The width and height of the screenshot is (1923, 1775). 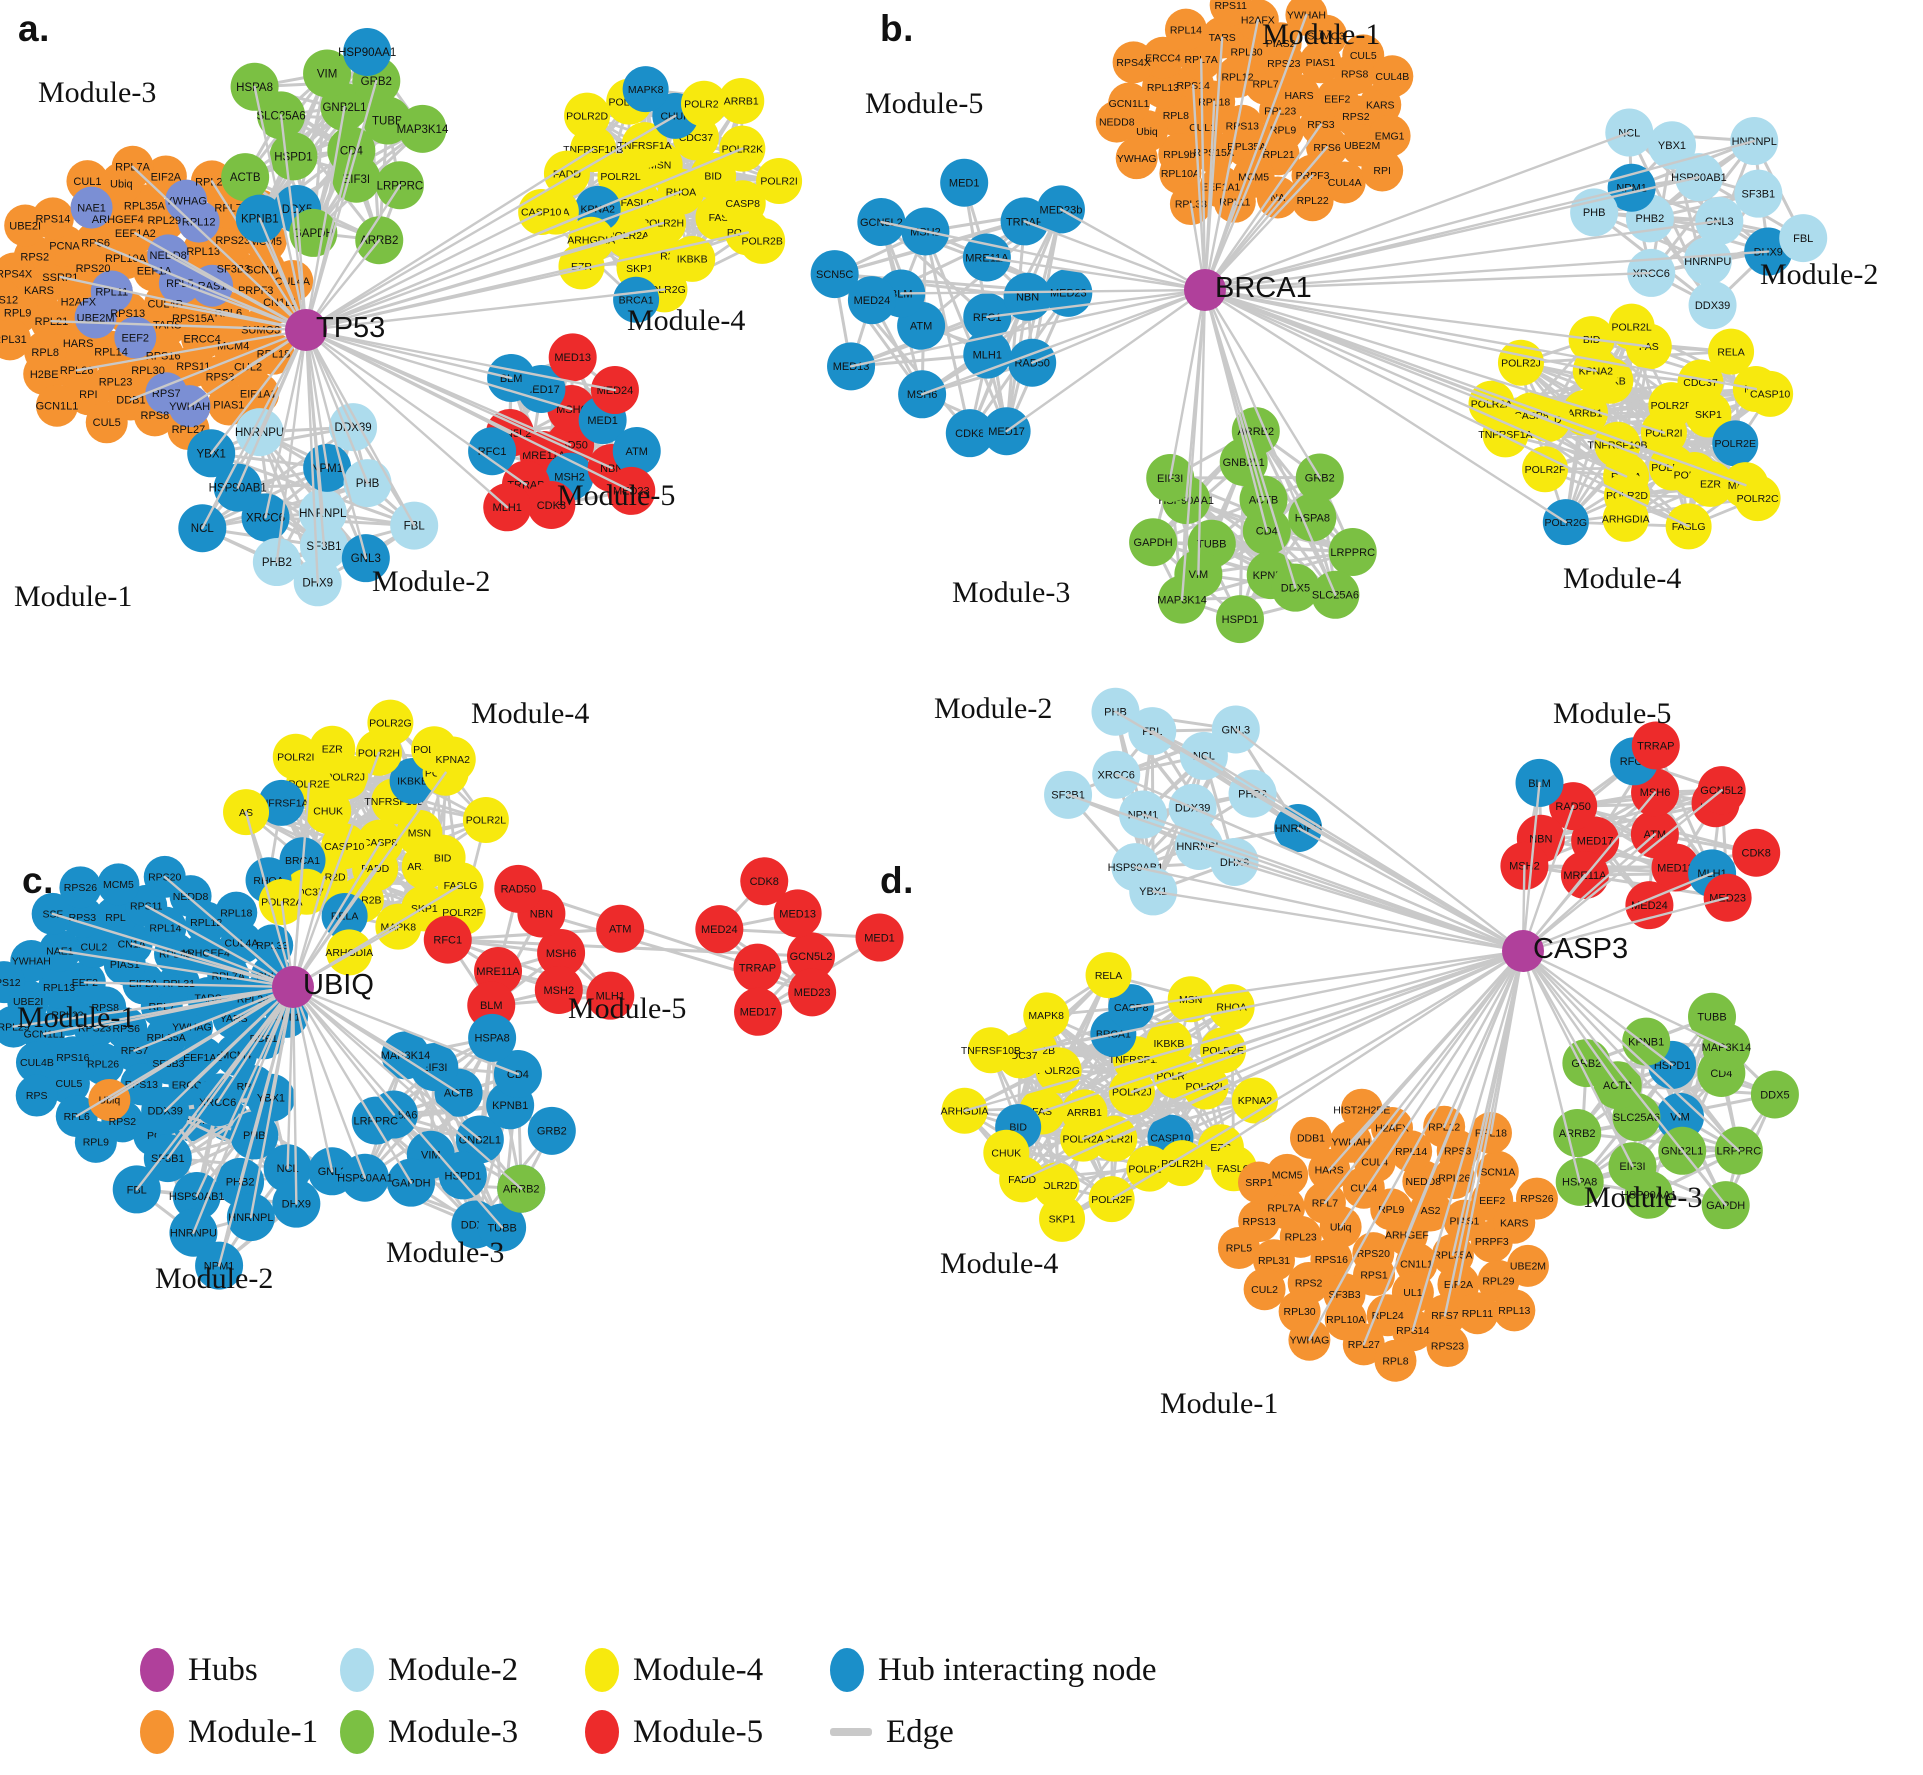 What do you see at coordinates (1758, 193) in the screenshot?
I see `b-m2-SF3B1: SF3B1` at bounding box center [1758, 193].